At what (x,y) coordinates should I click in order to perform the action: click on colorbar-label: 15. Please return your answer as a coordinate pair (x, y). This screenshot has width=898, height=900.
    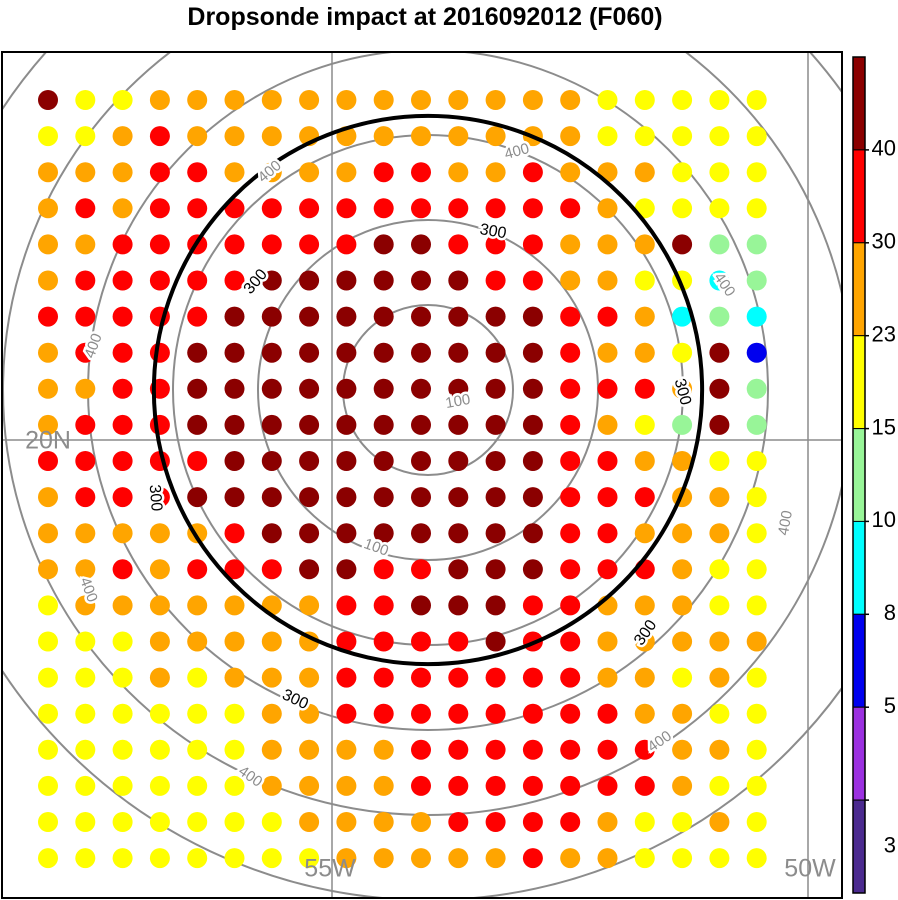
    Looking at the image, I should click on (884, 426).